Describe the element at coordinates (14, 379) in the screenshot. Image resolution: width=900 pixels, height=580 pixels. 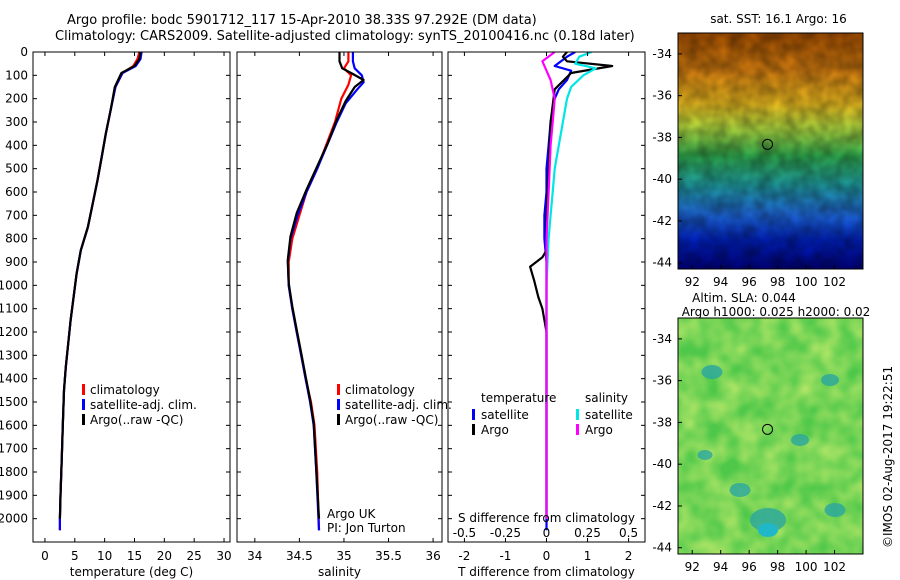
I see `y-tick-label: 1400` at that location.